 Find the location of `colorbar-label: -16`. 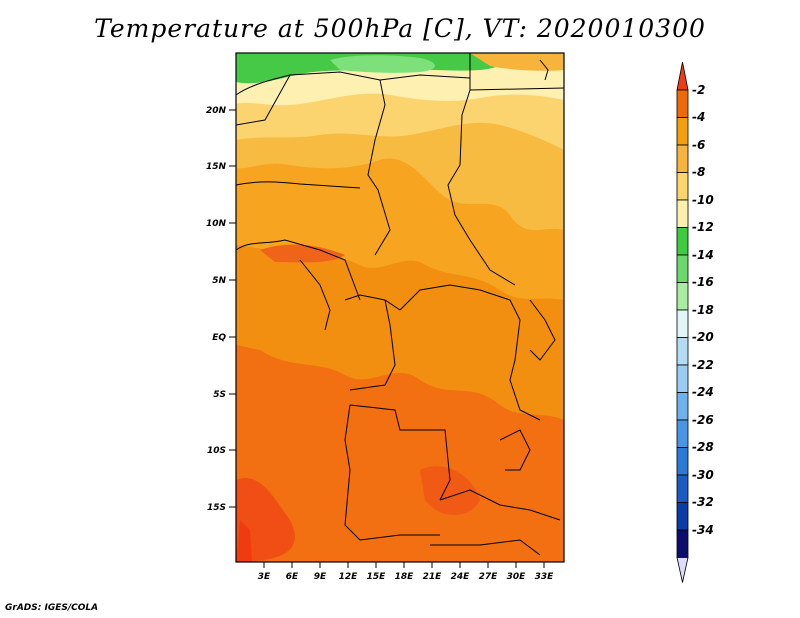

colorbar-label: -16 is located at coordinates (703, 282).